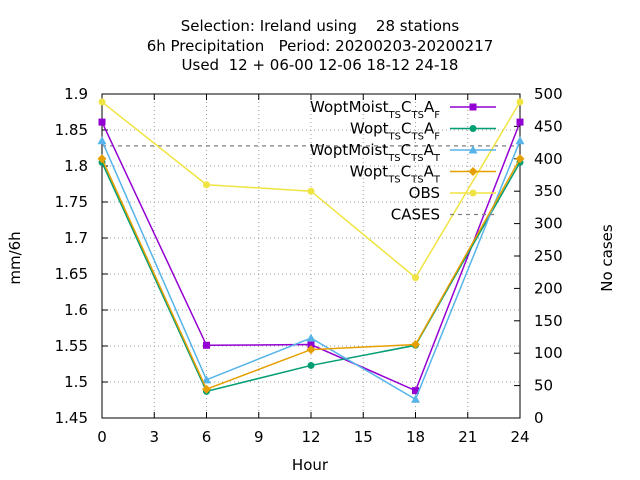 The image size is (640, 480). I want to click on y2-axis-label: No cases, so click(607, 258).